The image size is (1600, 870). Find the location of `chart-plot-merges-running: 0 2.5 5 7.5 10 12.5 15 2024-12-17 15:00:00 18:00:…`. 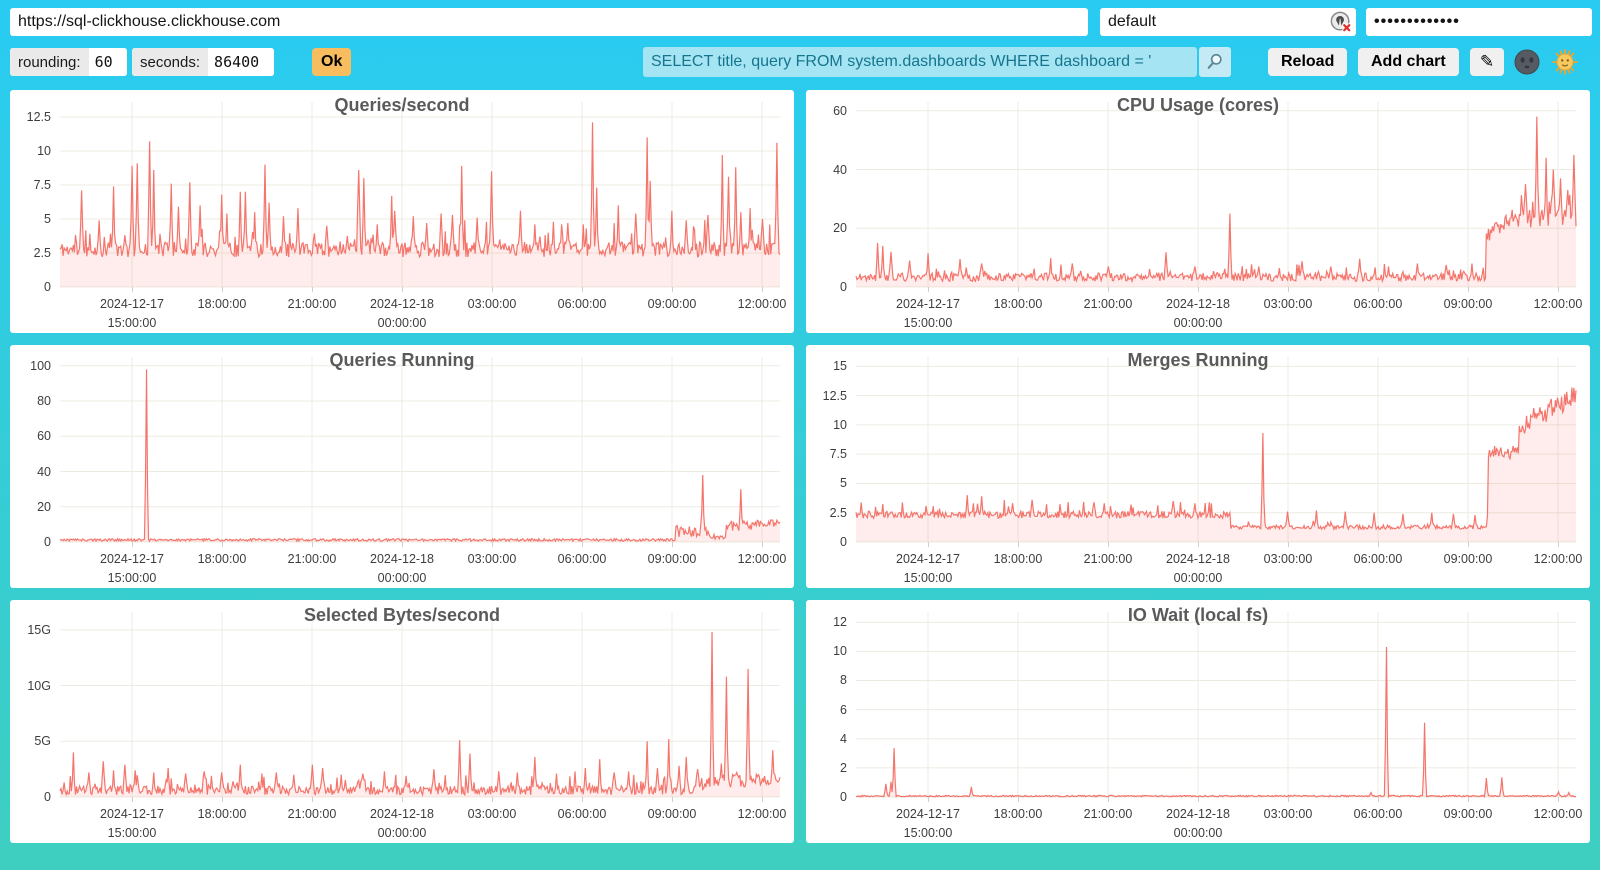

chart-plot-merges-running: 0 2.5 5 7.5 10 12.5 15 2024-12-17 15:00:00 18:00:… is located at coordinates (1202, 471).